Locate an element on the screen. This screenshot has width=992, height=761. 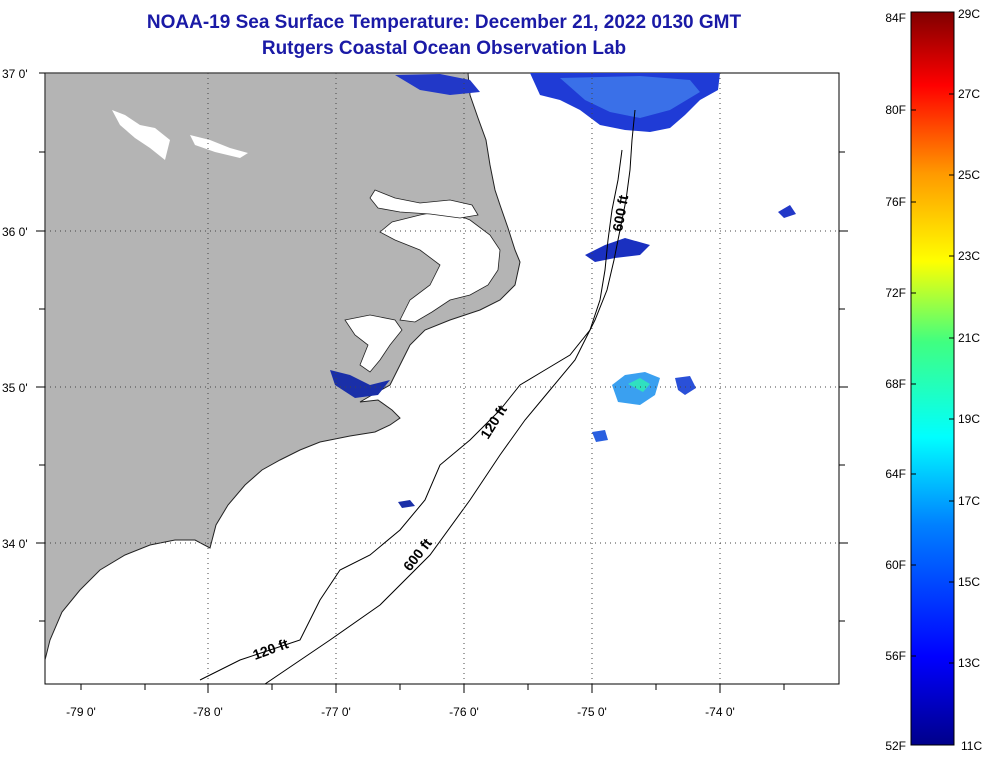
sst-patch-far-east is located at coordinates (787, 211).